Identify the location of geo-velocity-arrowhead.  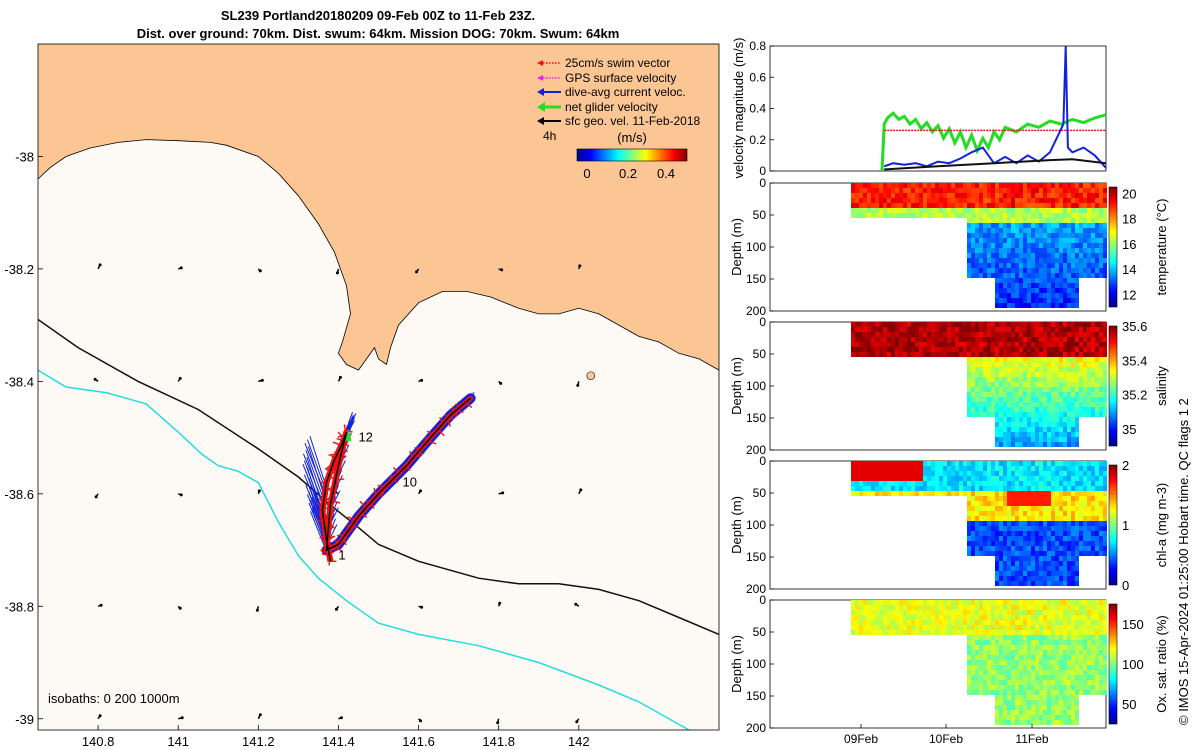
(180, 378).